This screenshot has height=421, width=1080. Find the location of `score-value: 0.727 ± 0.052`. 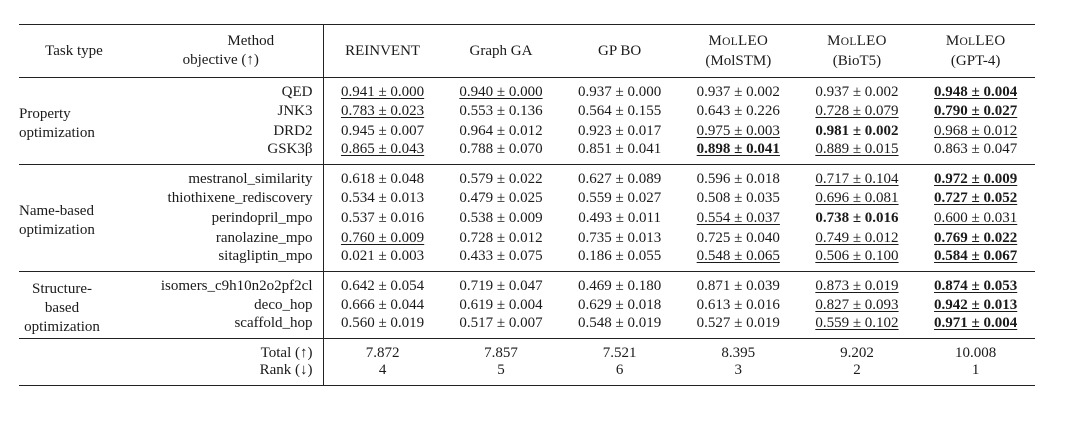

score-value: 0.727 ± 0.052 is located at coordinates (976, 197).